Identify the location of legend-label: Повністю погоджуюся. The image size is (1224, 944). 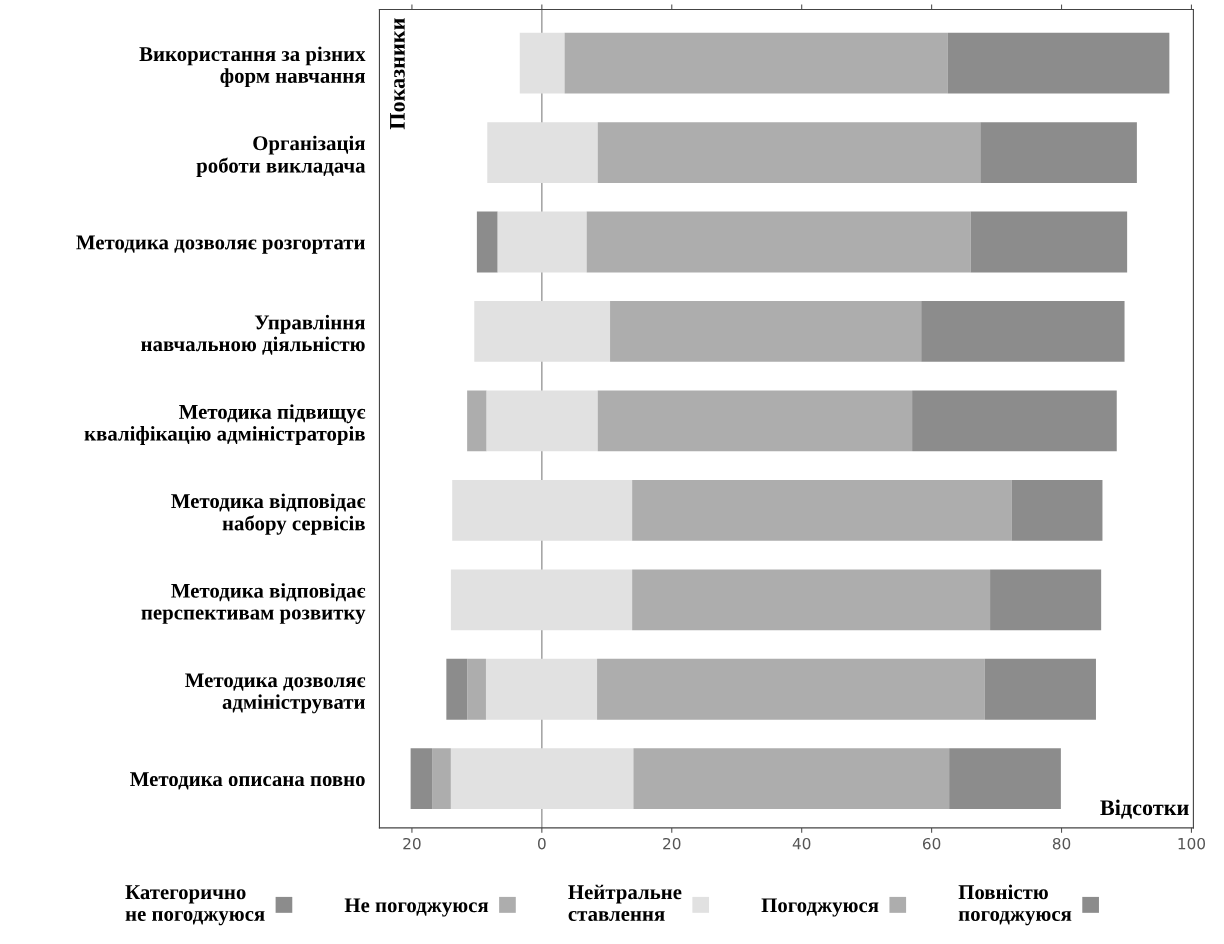
(1015, 905).